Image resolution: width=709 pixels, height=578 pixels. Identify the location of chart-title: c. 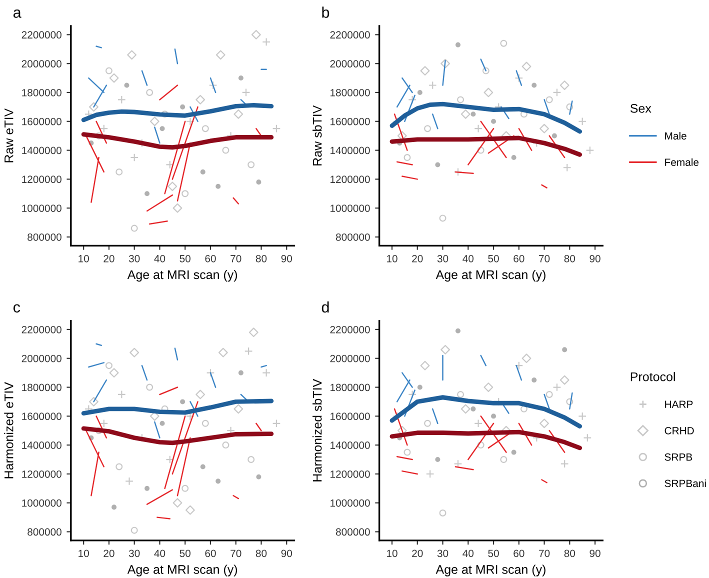
(16, 308).